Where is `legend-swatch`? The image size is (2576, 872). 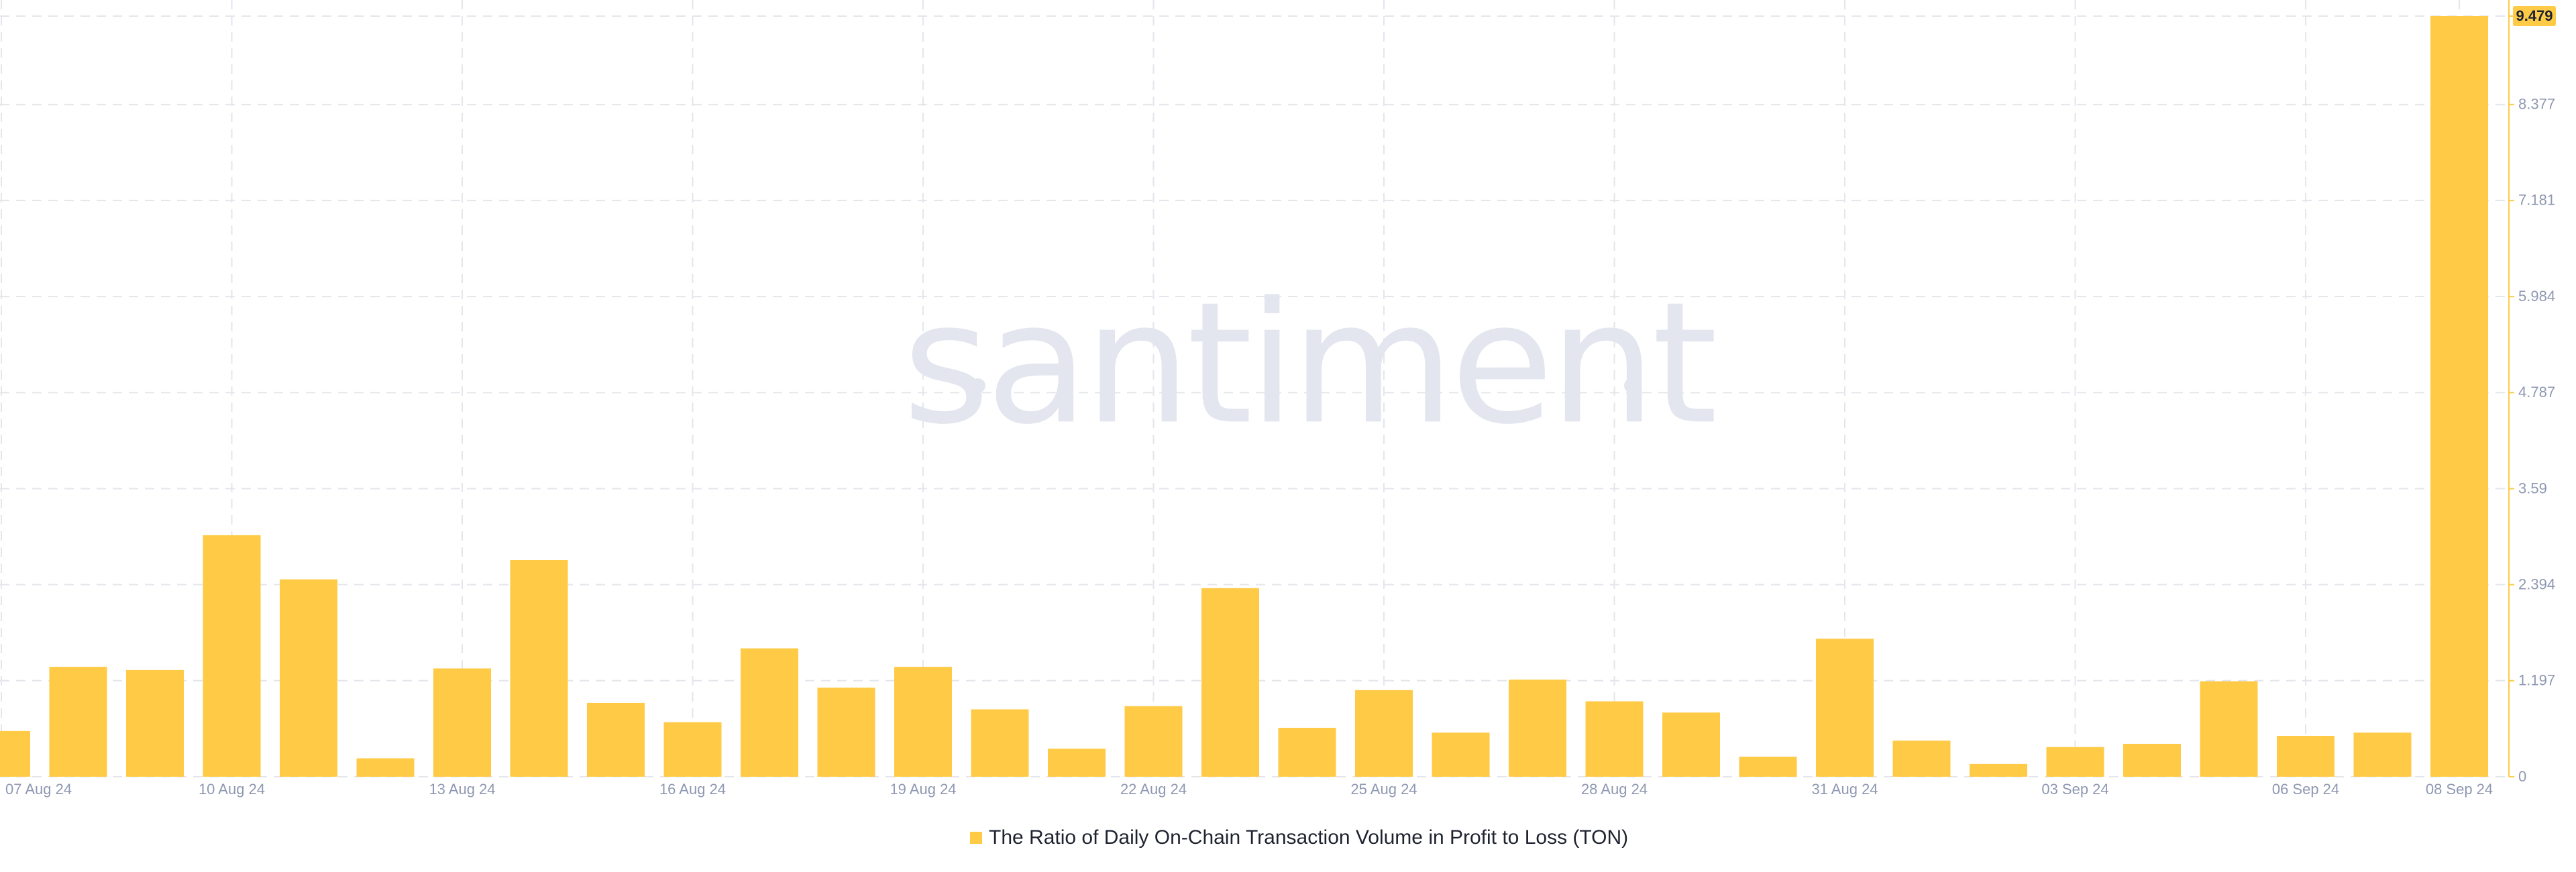
legend-swatch is located at coordinates (976, 838).